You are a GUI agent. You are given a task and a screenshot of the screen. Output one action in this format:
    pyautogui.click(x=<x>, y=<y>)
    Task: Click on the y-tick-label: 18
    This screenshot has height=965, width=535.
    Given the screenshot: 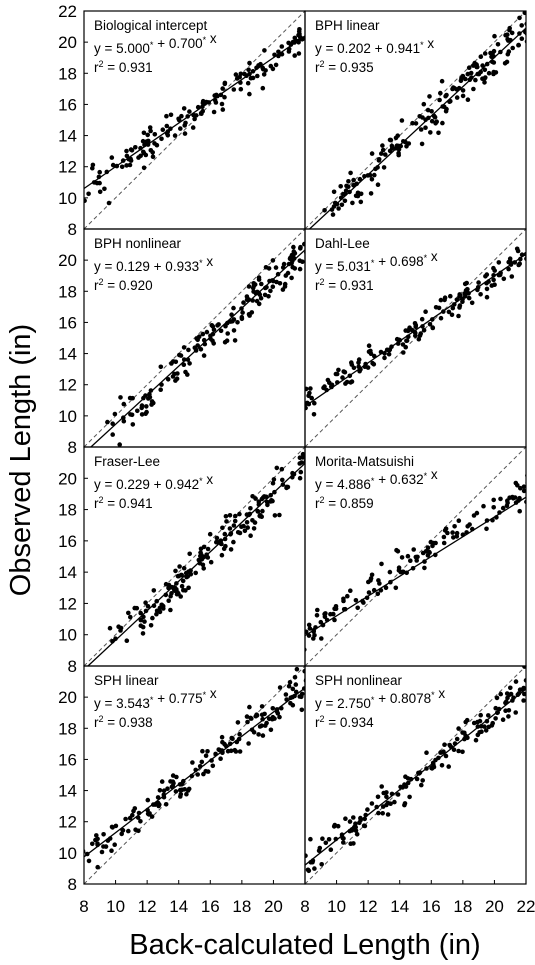 What is the action you would take?
    pyautogui.click(x=67, y=728)
    